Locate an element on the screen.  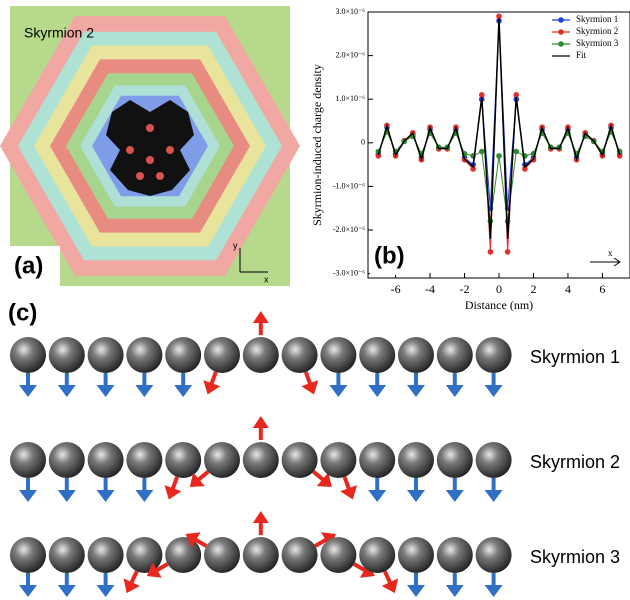
axes-arrows is located at coordinates (253, 260).